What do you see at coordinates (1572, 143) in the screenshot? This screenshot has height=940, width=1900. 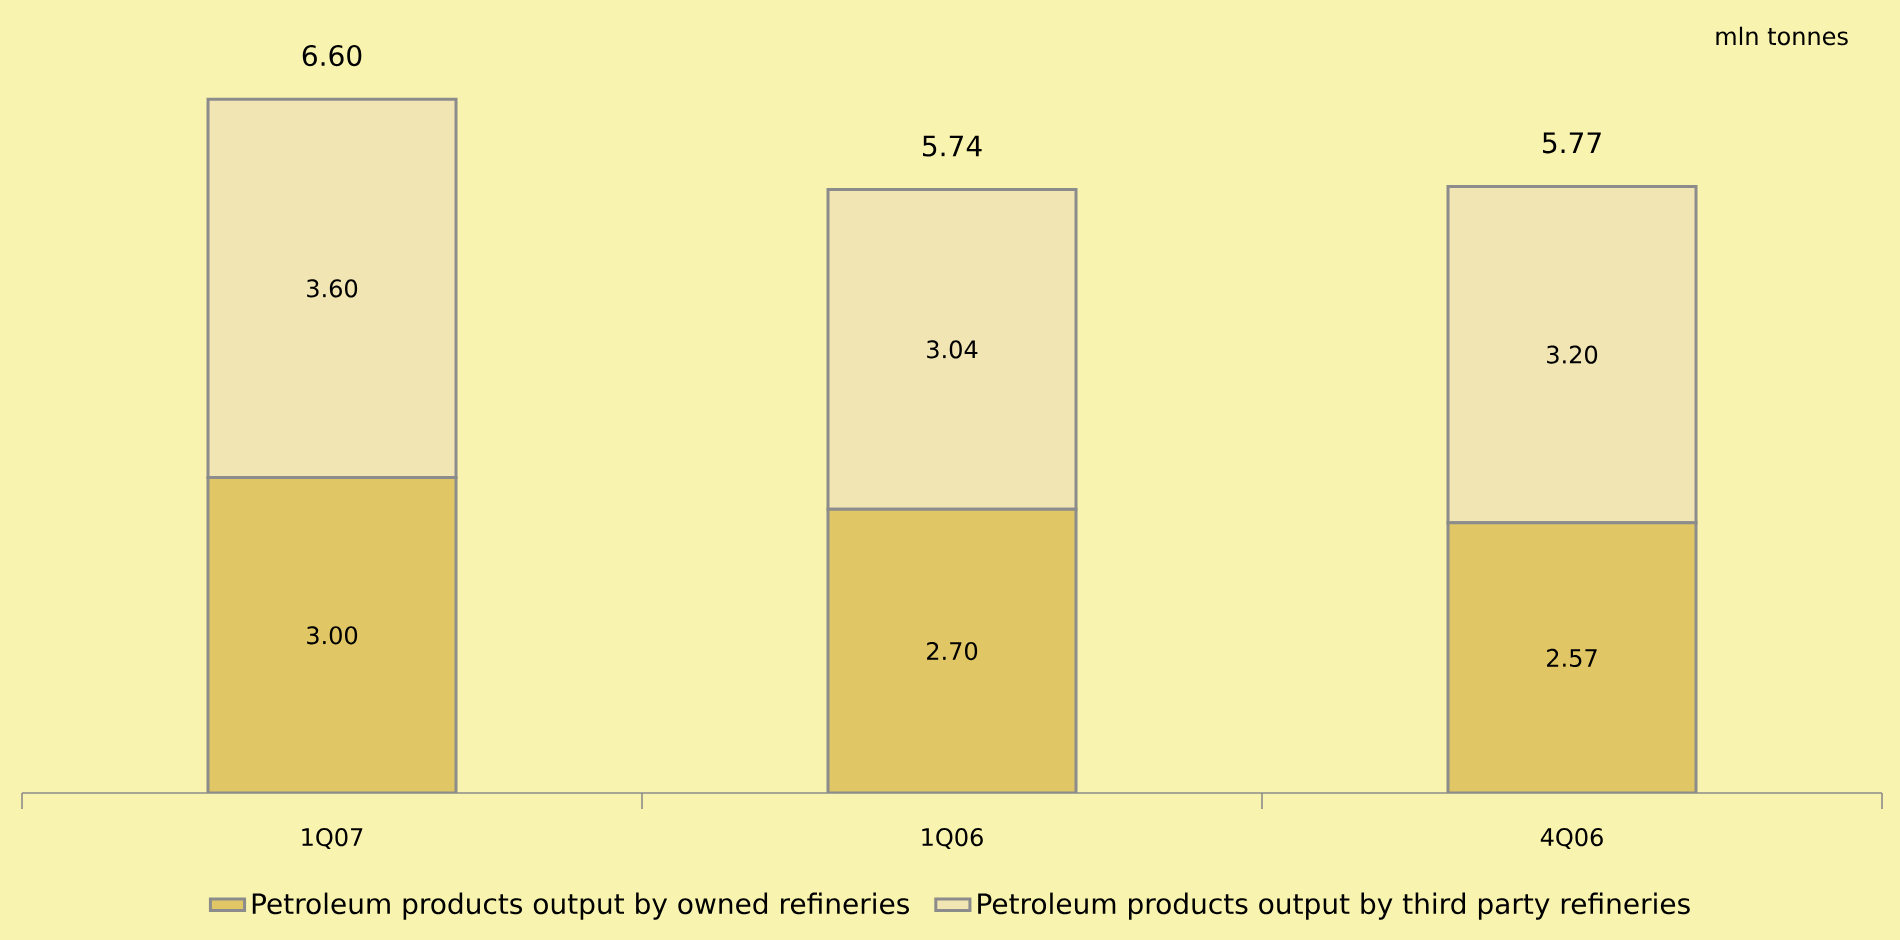 I see `total-label: 5.77` at bounding box center [1572, 143].